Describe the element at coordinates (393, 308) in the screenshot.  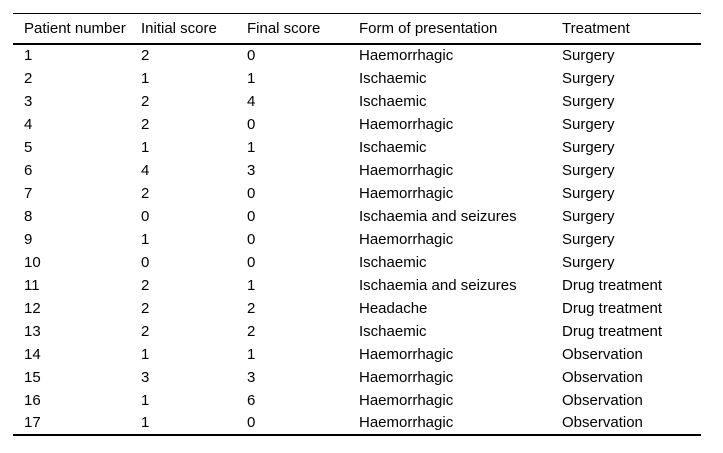
I see `table-cell: Headache` at that location.